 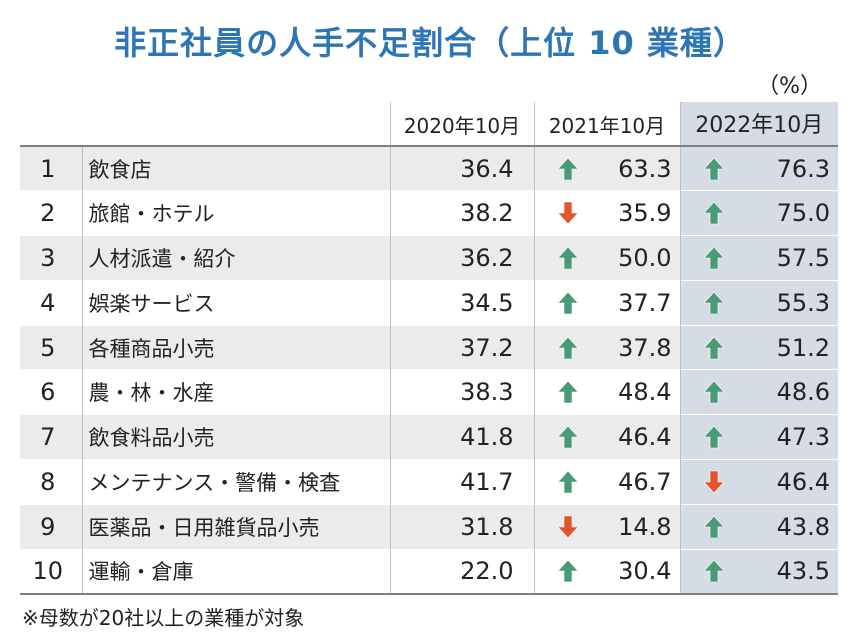 What do you see at coordinates (461, 258) in the screenshot?
I see `value-2020-cell: 36.2` at bounding box center [461, 258].